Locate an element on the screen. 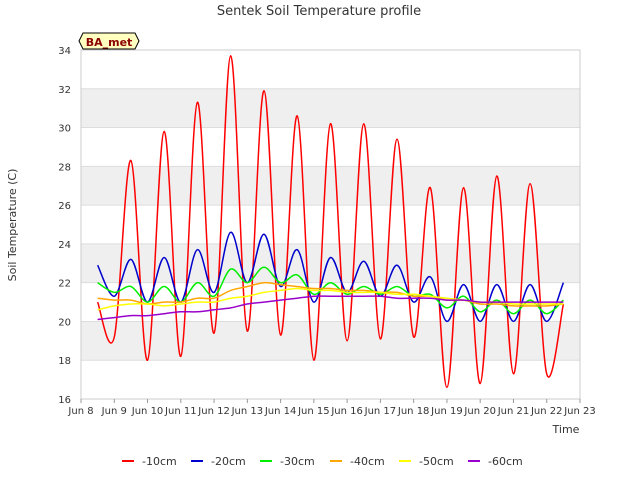 Image resolution: width=640 pixels, height=484 pixels. legend-label-50cm: -50cm is located at coordinates (436, 461).